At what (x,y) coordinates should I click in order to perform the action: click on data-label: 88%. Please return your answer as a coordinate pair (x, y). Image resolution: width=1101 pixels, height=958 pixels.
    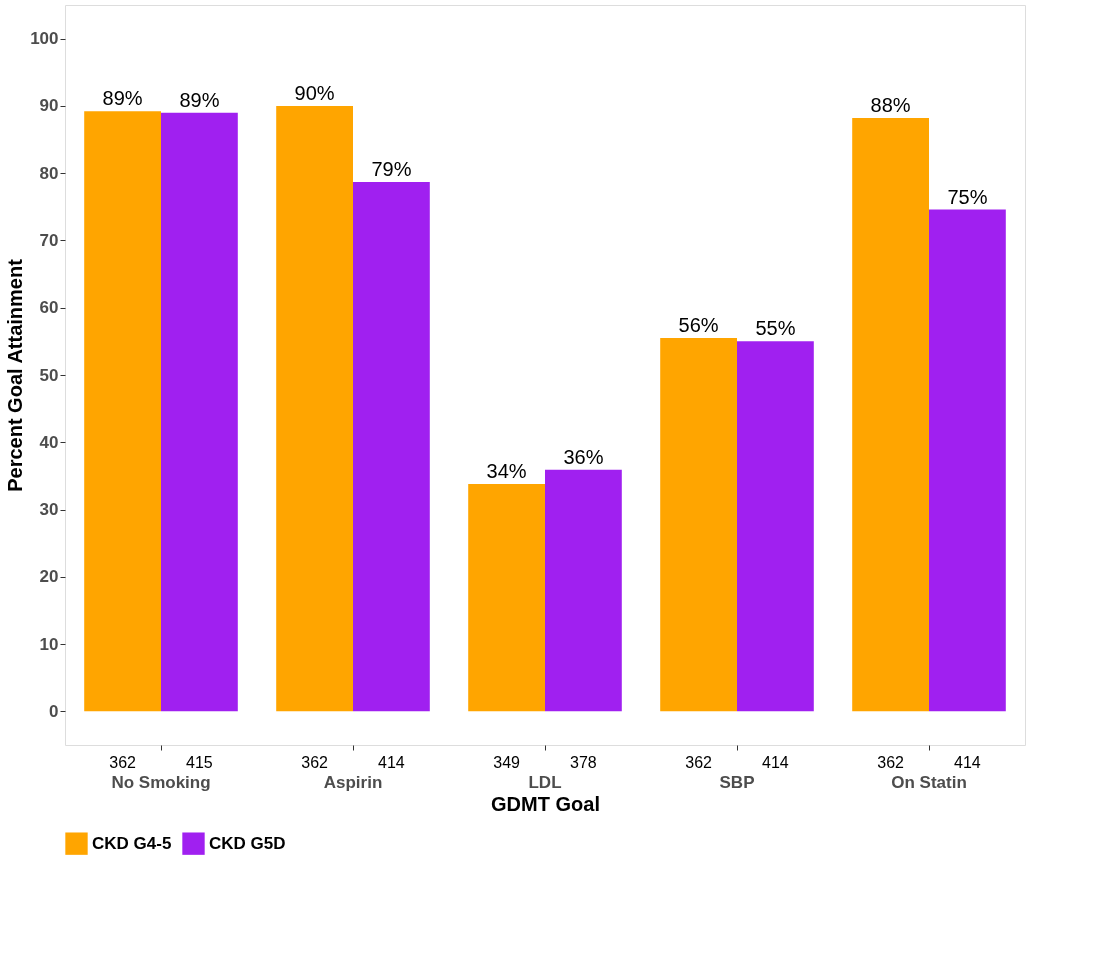
    Looking at the image, I should click on (890, 105).